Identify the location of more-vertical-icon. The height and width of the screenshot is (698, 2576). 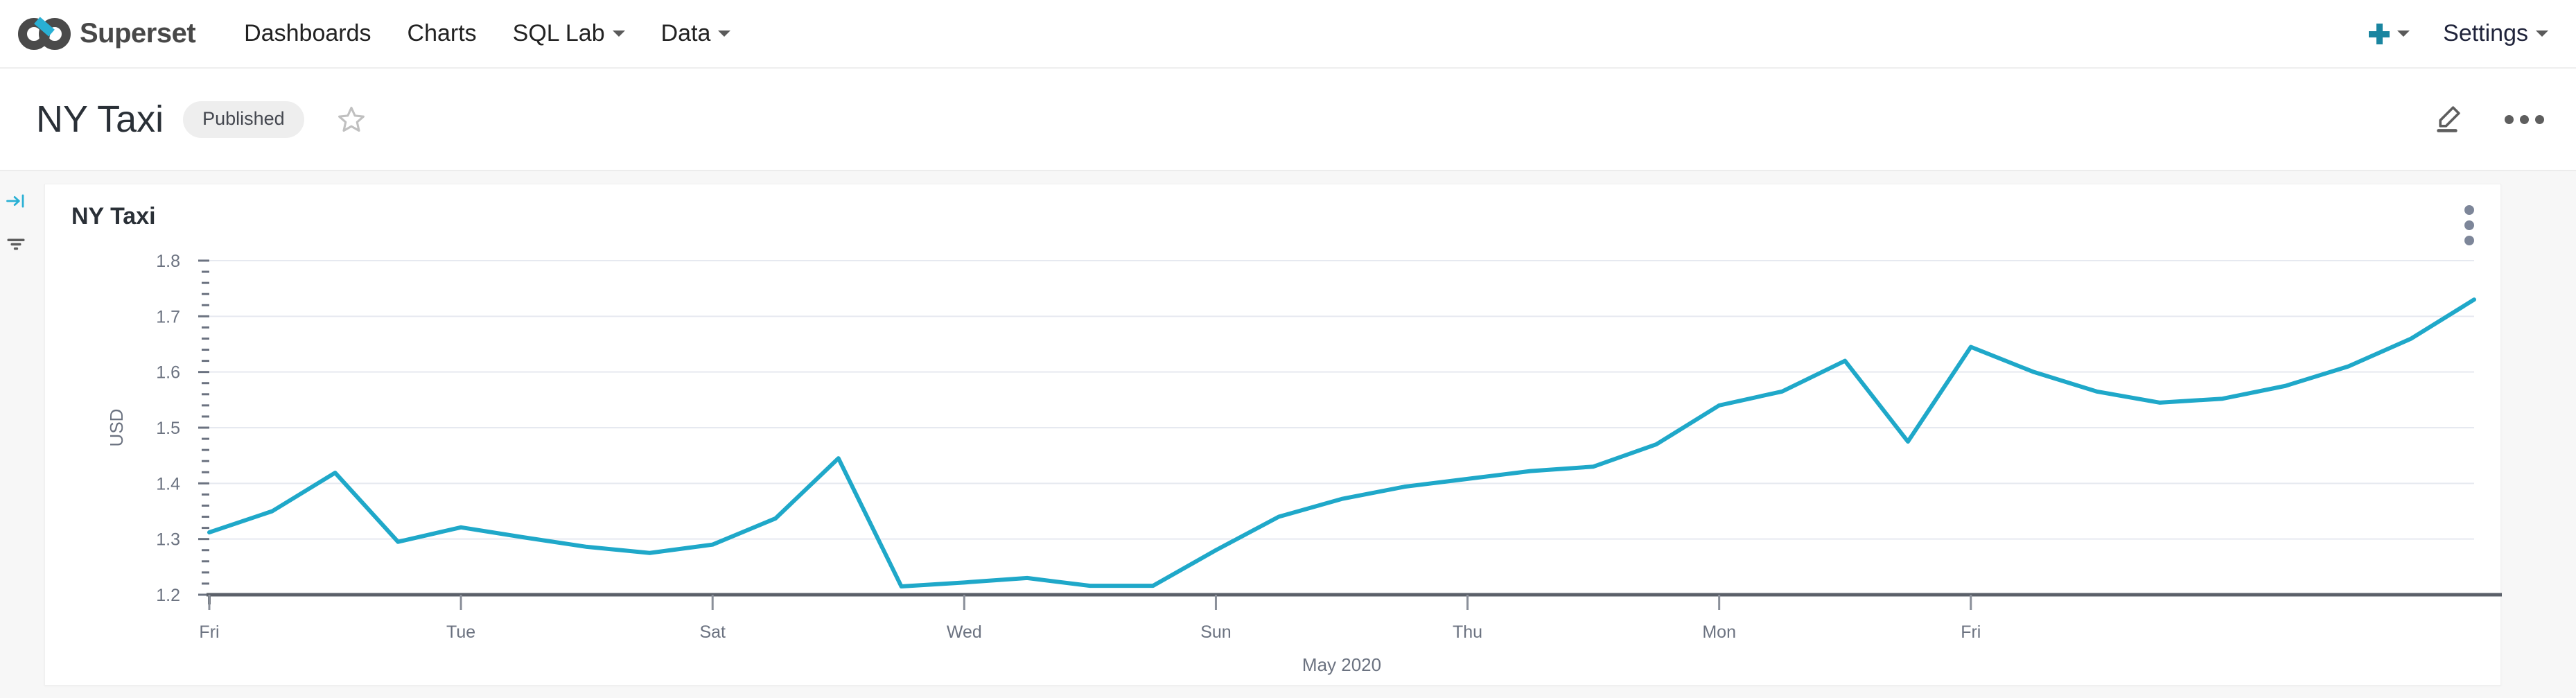
(2469, 225).